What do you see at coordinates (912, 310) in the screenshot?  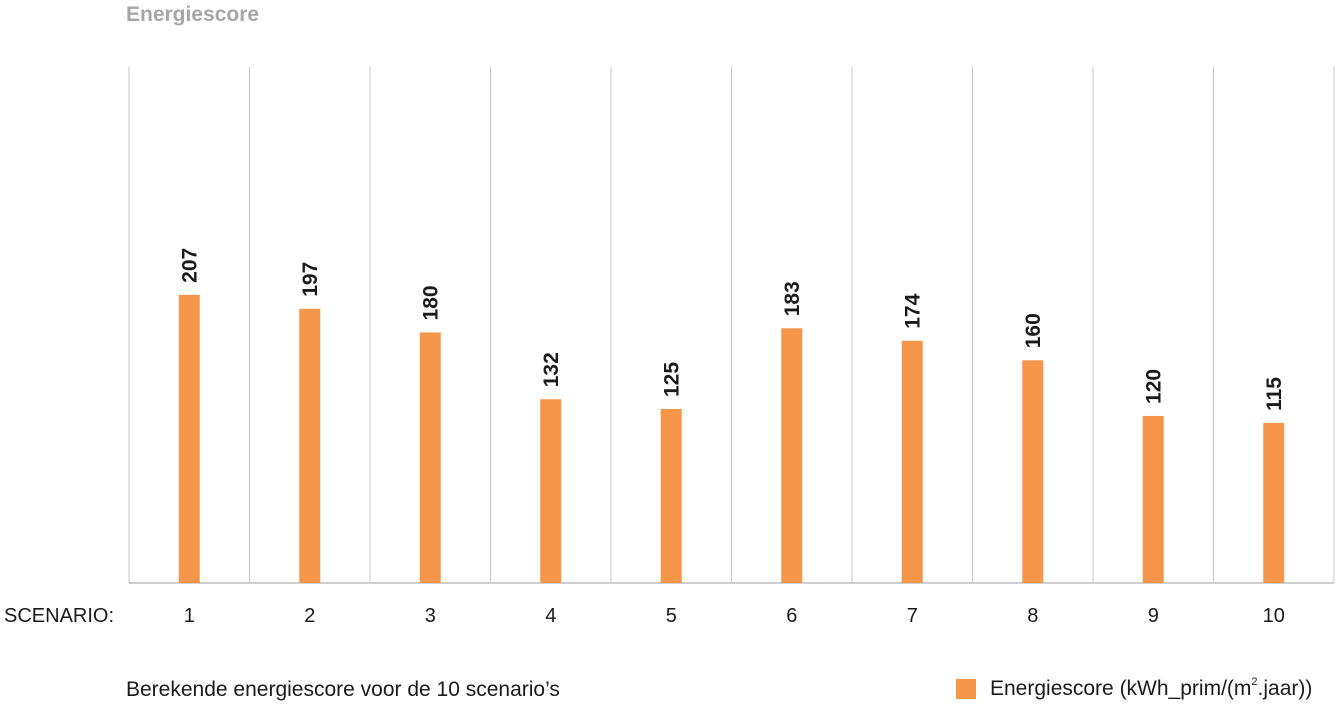 I see `data-label: 174` at bounding box center [912, 310].